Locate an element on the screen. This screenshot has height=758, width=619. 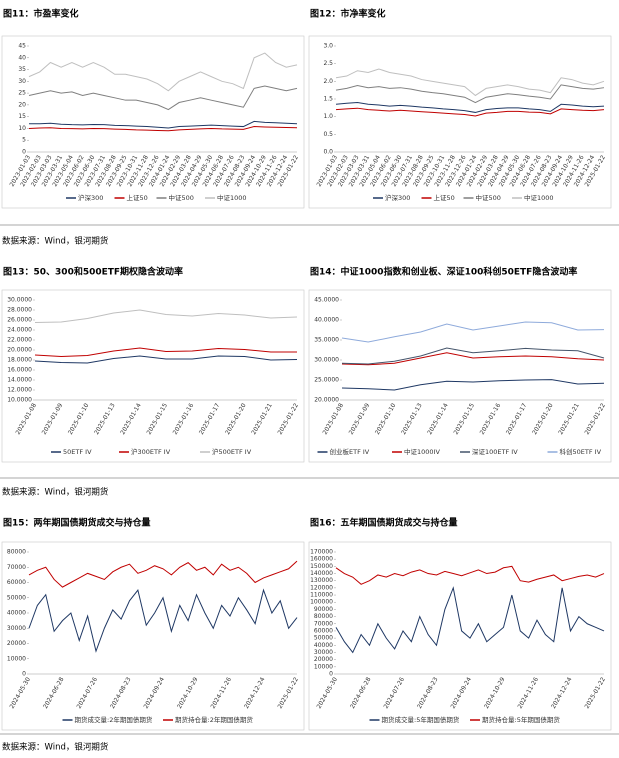
y-tick-label: 25.0000 is located at coordinates (326, 380).